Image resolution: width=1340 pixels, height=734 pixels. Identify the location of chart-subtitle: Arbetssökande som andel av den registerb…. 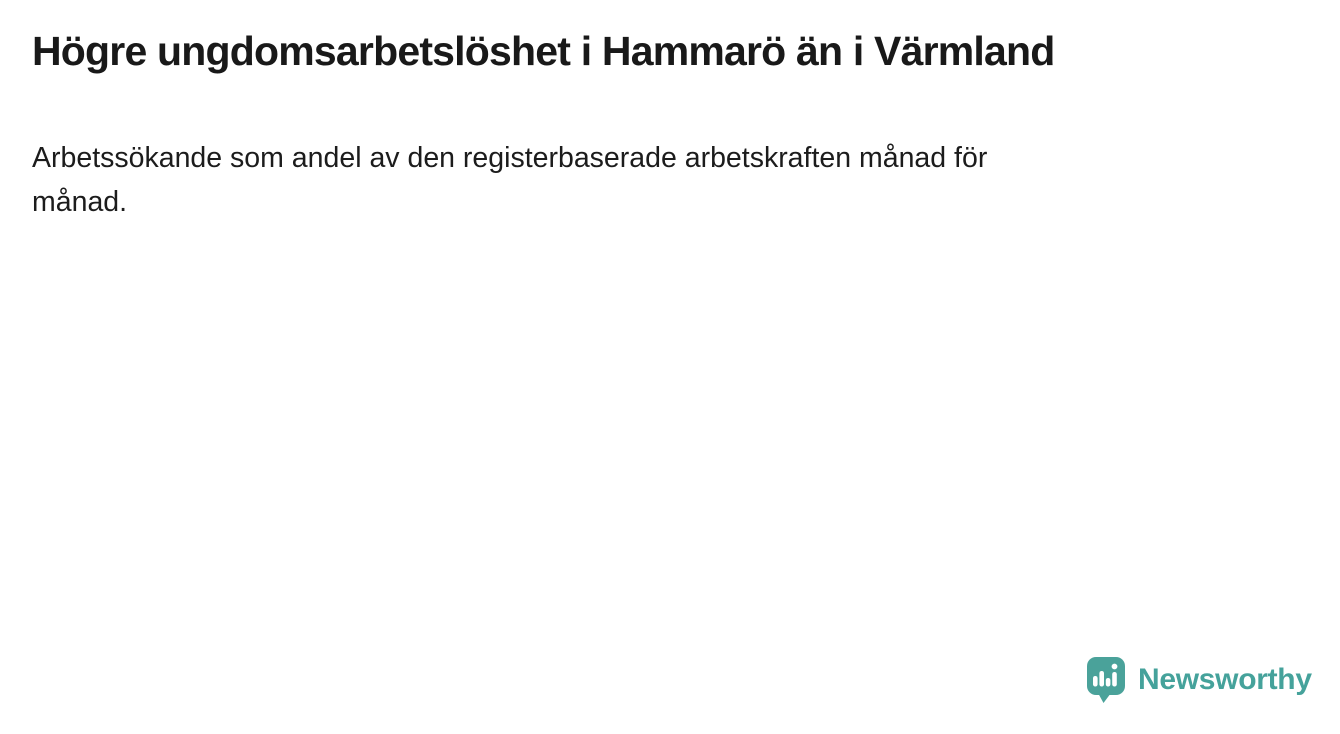
(509, 180).